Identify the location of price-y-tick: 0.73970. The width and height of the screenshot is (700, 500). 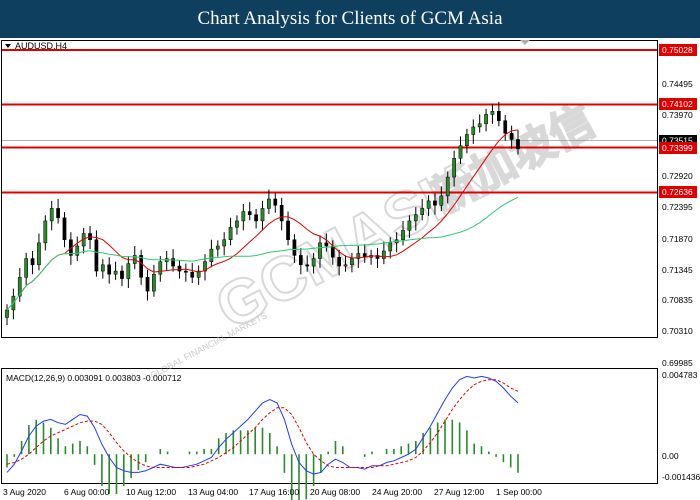
(677, 115).